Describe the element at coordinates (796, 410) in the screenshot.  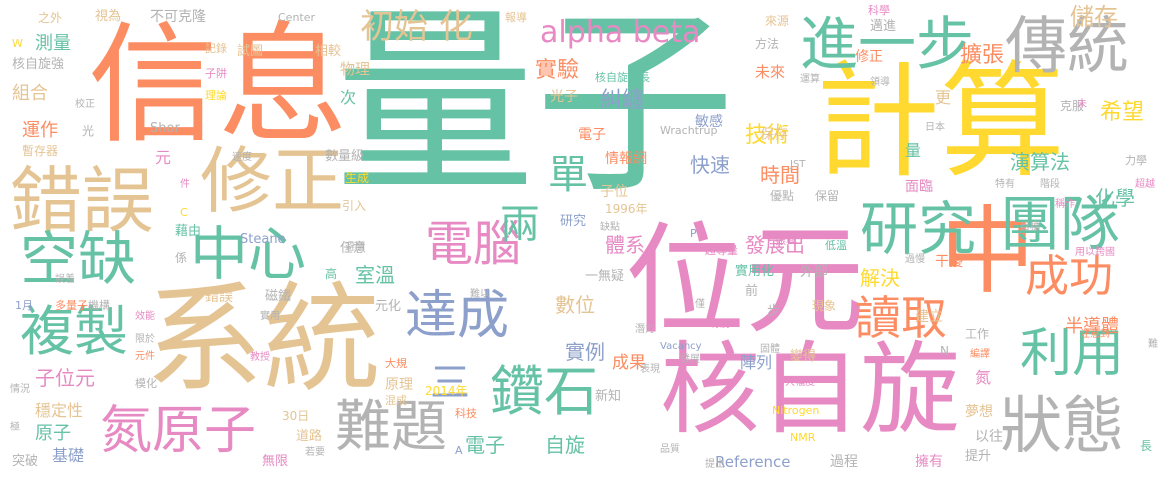
I see `word-cloud-term: Nitrogen` at that location.